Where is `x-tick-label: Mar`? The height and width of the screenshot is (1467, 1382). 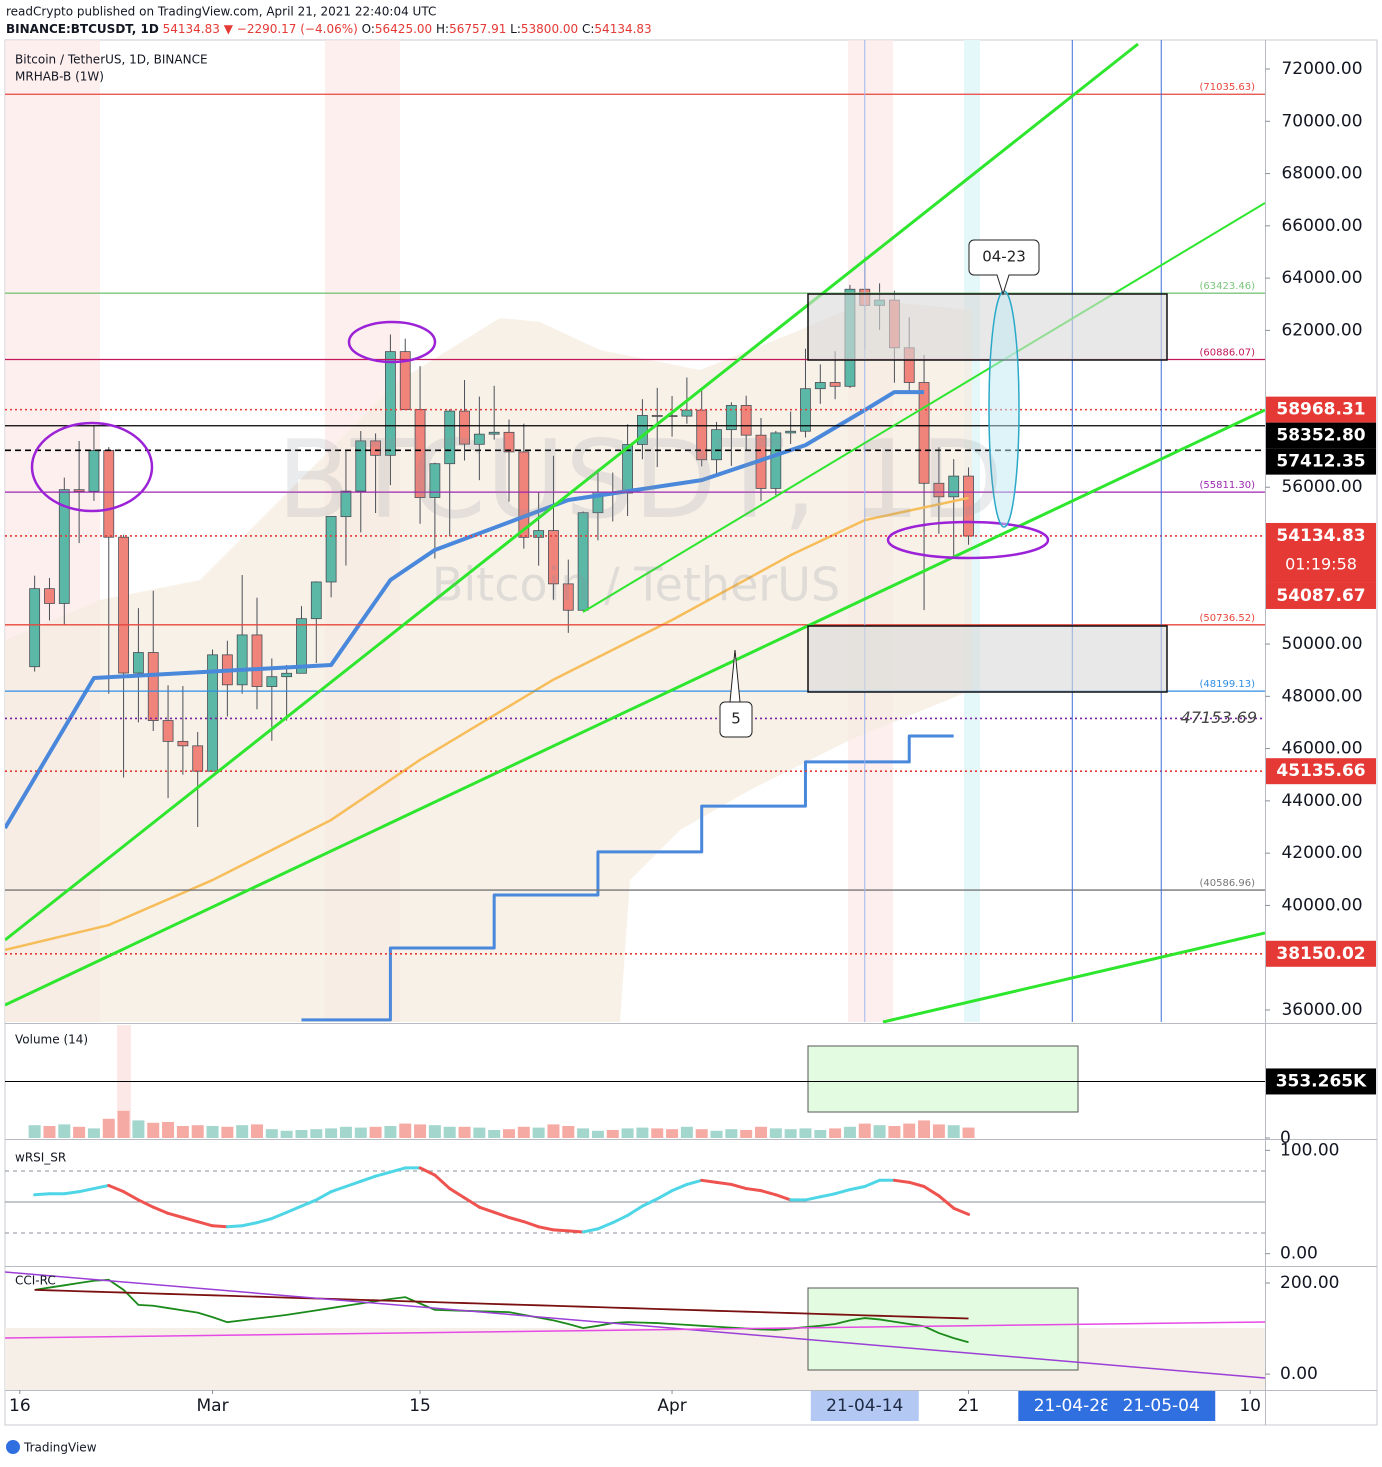
x-tick-label: Mar is located at coordinates (212, 1406).